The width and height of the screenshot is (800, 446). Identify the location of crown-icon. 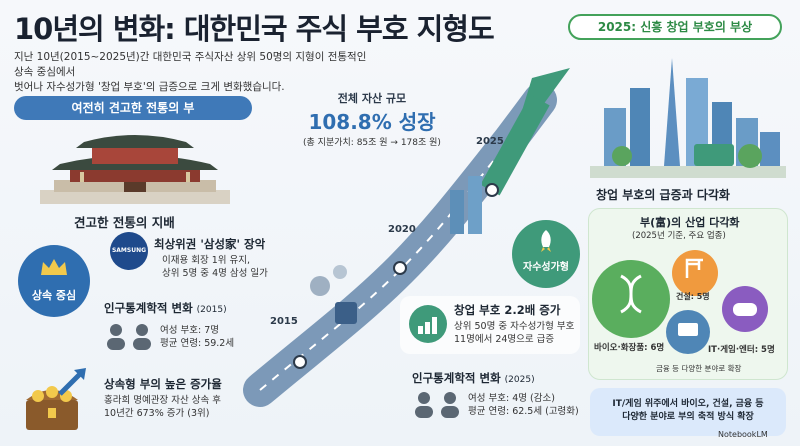
(54, 267).